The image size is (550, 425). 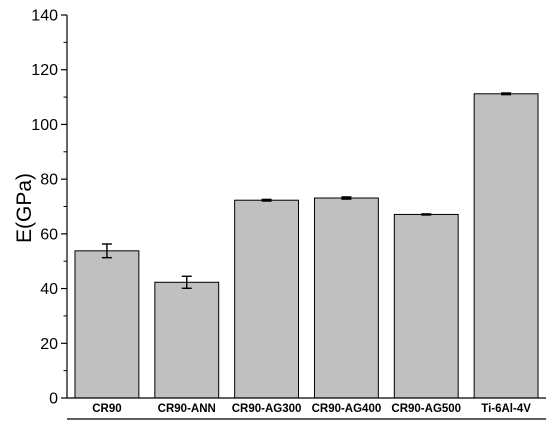 I want to click on y-tick-label: 120, so click(x=44, y=70).